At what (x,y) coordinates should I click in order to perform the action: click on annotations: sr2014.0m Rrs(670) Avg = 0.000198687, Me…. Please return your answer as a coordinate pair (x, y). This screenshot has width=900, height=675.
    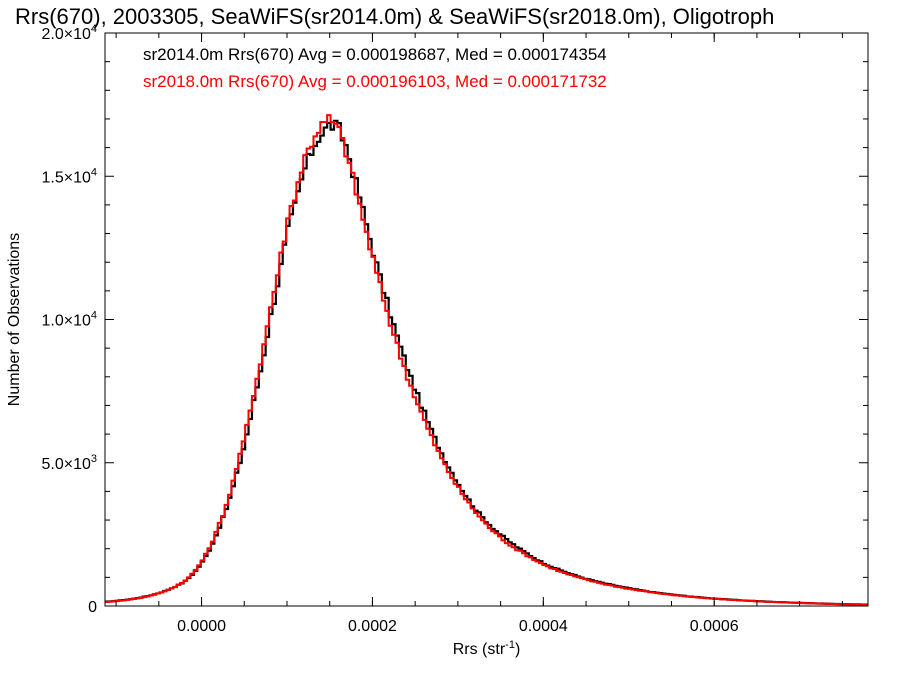
    Looking at the image, I should click on (375, 68).